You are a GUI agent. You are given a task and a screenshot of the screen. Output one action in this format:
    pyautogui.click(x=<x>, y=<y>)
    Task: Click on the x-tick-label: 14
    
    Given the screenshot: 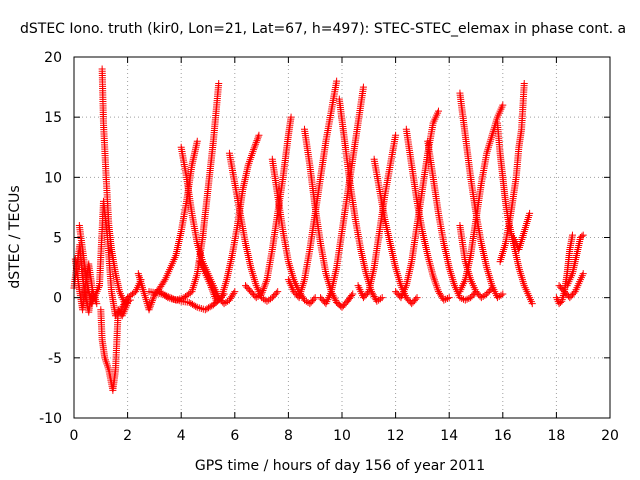 What is the action you would take?
    pyautogui.click(x=449, y=436)
    